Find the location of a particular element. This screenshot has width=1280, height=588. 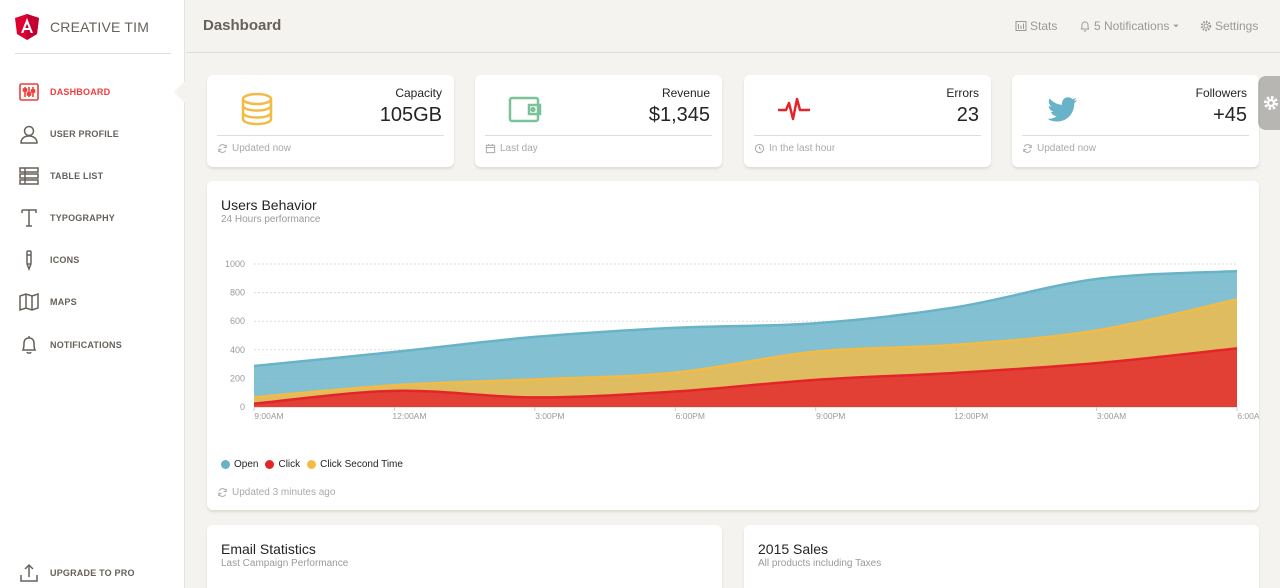

user-icon is located at coordinates (29, 134).